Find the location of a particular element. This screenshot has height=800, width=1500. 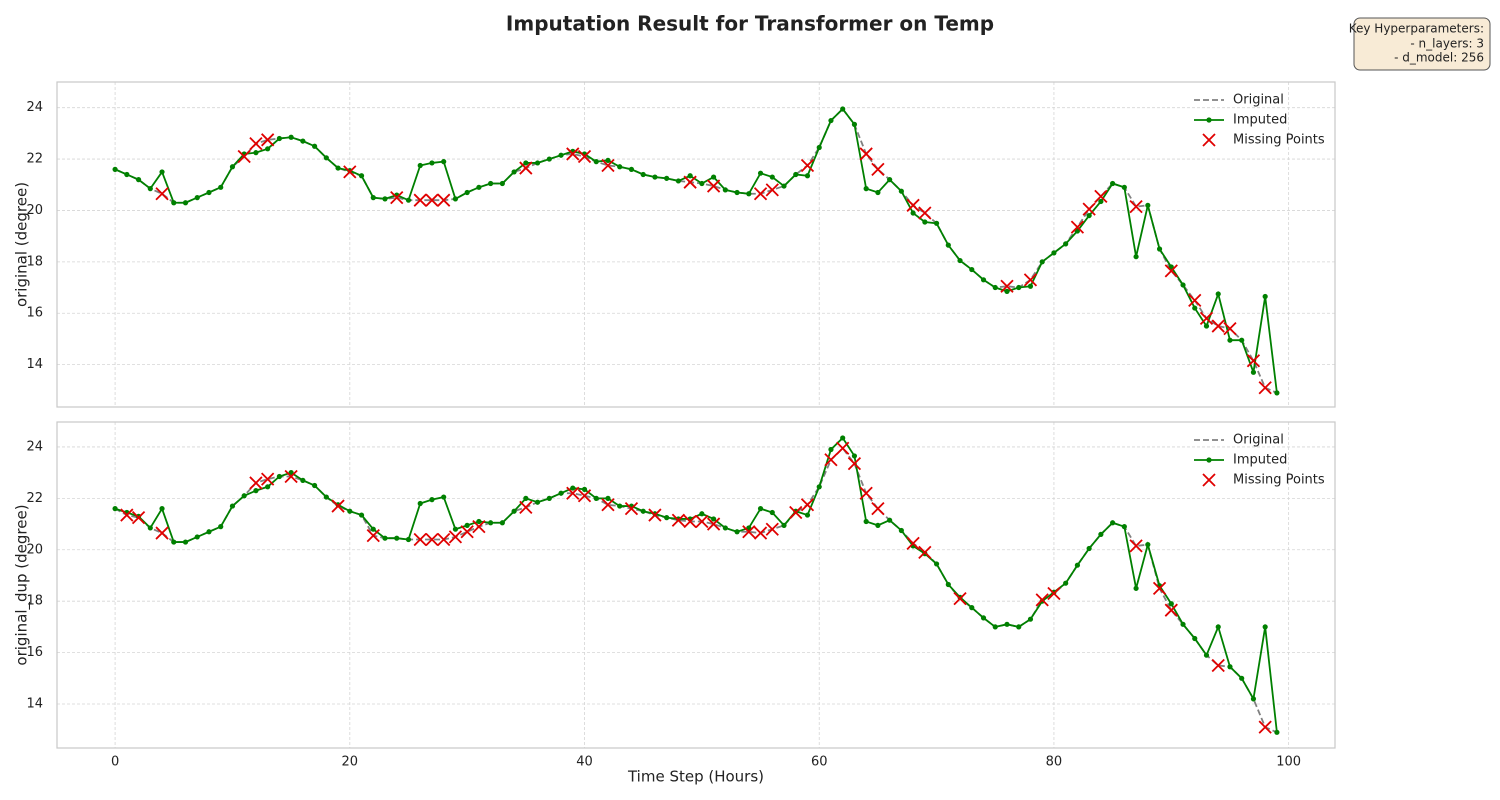

y-axis-label: original (degree) is located at coordinates (22, 244).